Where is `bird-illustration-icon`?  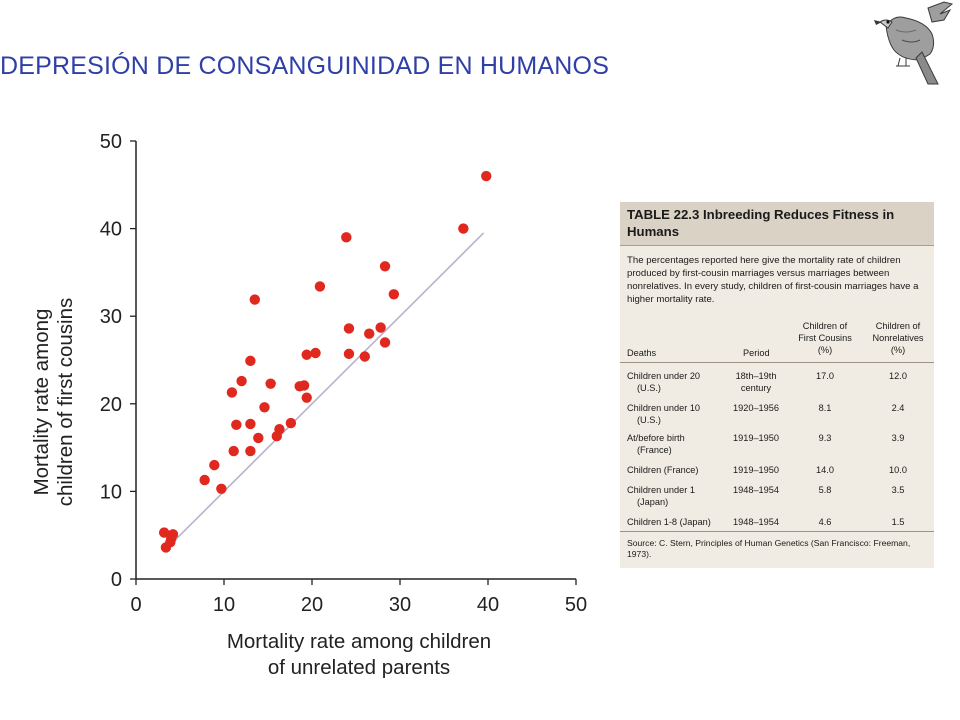
bird-illustration-icon is located at coordinates (914, 43).